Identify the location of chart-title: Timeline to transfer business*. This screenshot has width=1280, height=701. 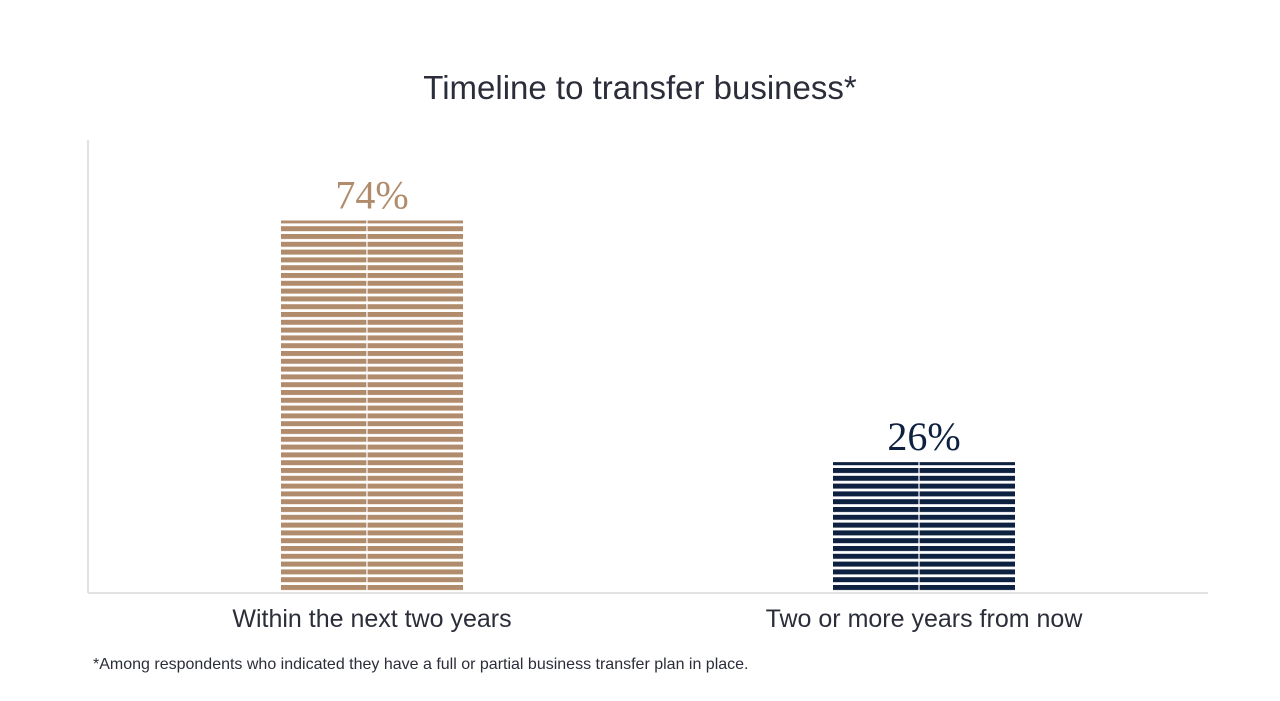
(640, 87).